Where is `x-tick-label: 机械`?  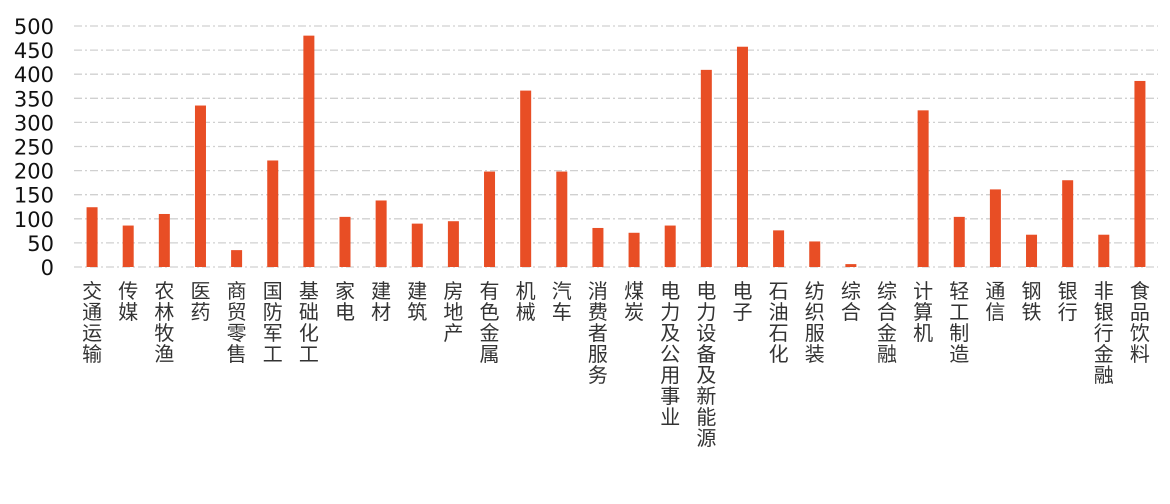 x-tick-label: 机械 is located at coordinates (526, 301).